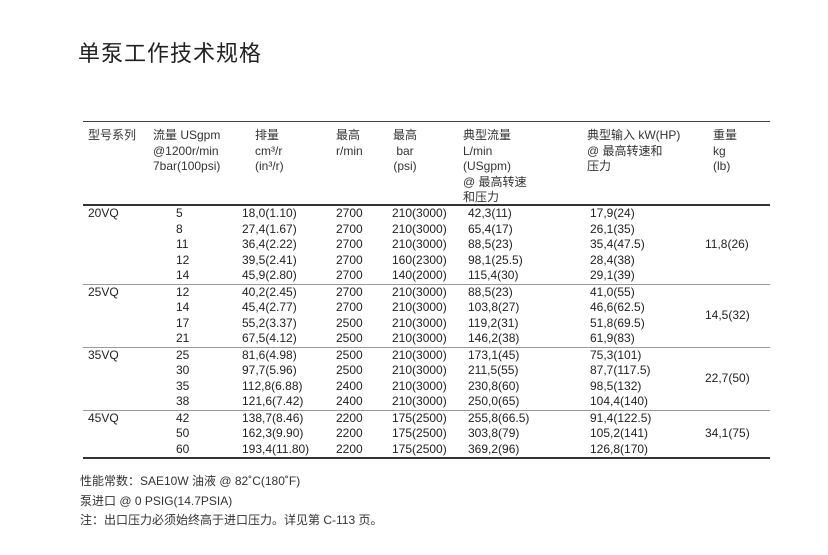 The height and width of the screenshot is (555, 828). I want to click on cell-displacement: 81,6(4.98), so click(269, 354).